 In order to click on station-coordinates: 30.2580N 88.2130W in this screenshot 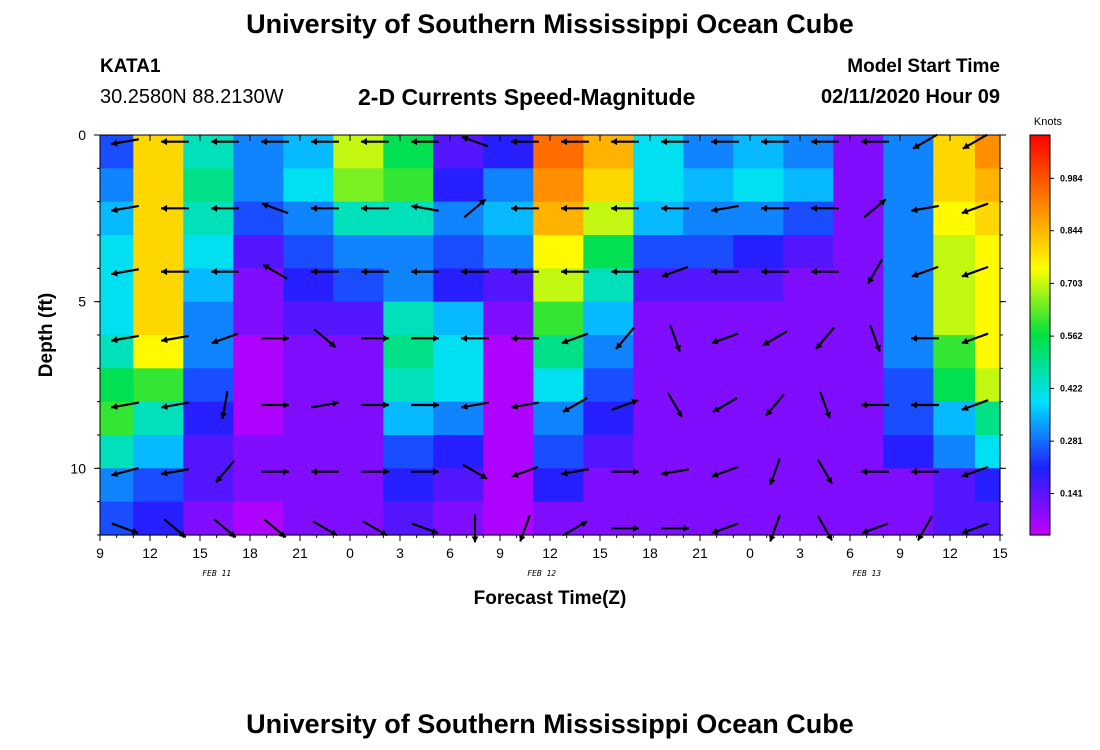, I will do `click(192, 97)`.